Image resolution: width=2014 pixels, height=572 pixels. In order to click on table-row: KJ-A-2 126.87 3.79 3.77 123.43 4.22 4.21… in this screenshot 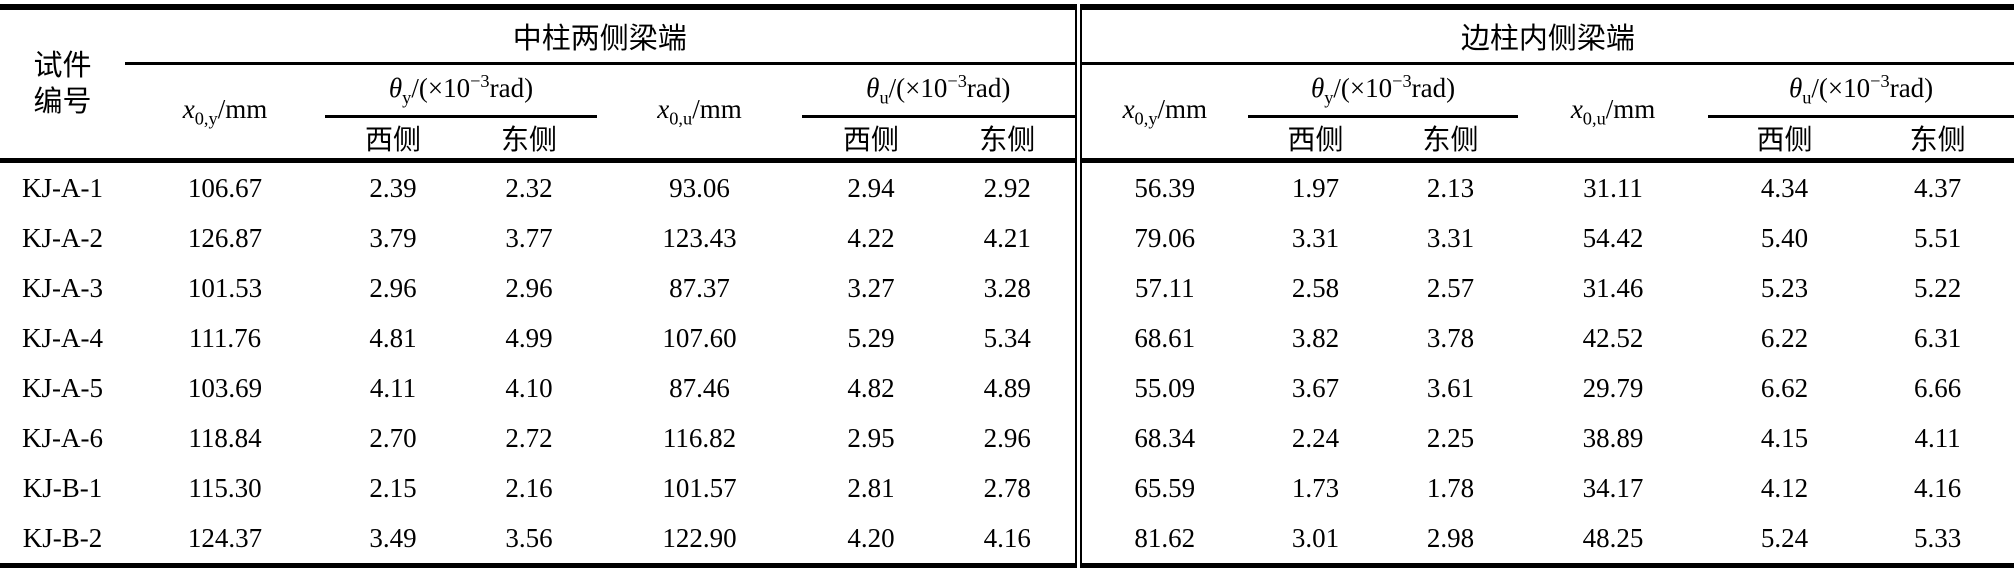, I will do `click(1007, 238)`.